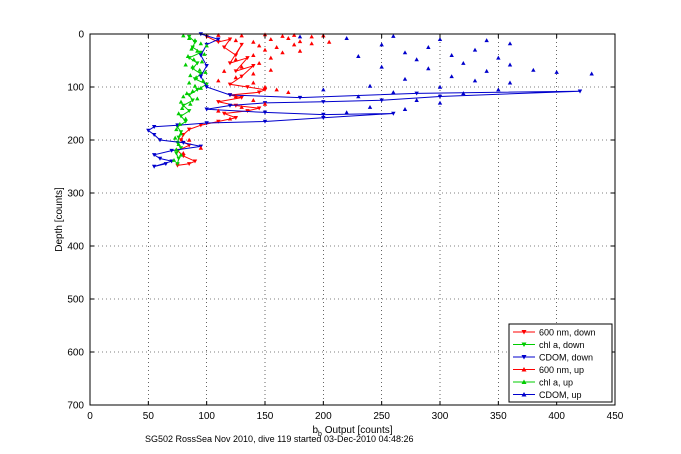 Image resolution: width=681 pixels, height=454 pixels. I want to click on legend-label: chl a, down, so click(562, 345).